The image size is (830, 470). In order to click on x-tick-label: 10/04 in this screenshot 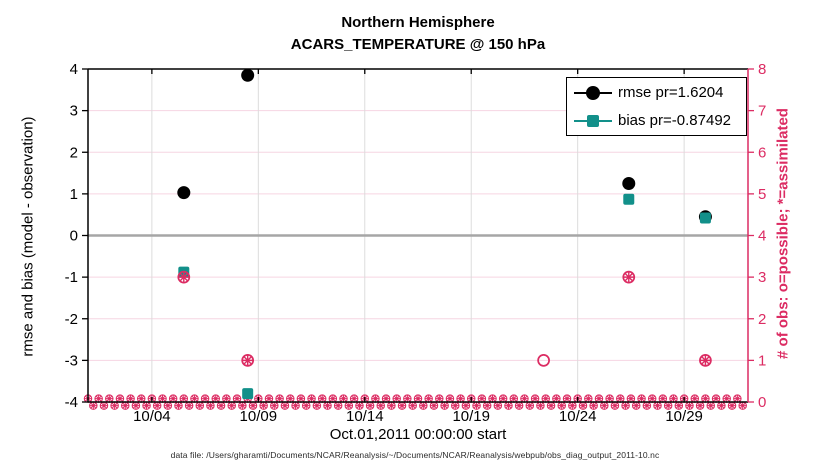, I will do `click(152, 416)`.